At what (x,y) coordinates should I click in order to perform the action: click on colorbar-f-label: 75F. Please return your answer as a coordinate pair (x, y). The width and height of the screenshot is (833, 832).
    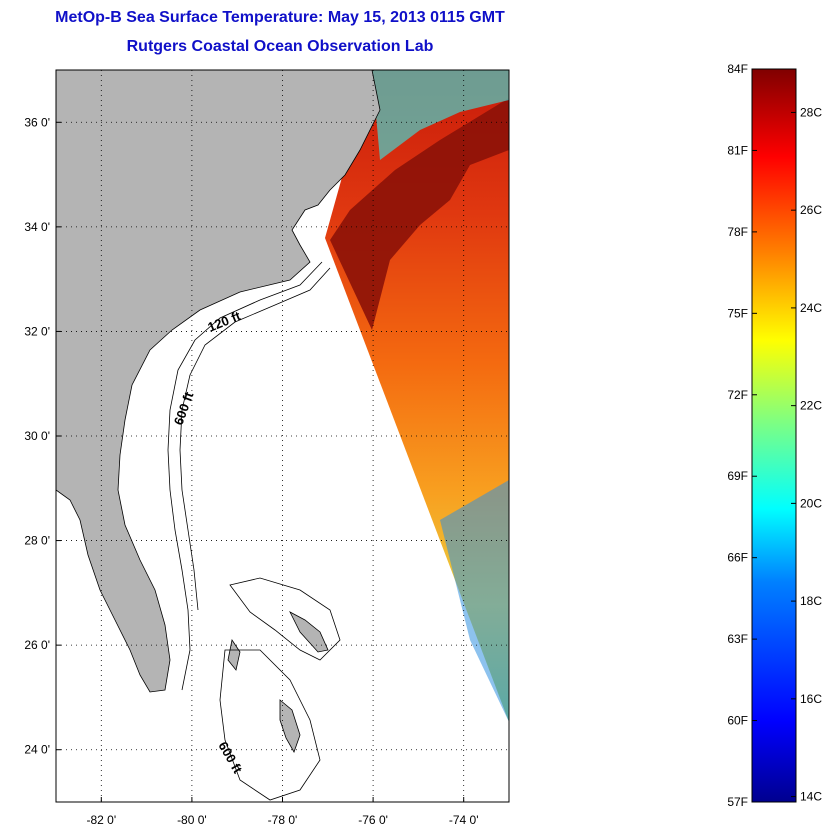
    Looking at the image, I should click on (737, 313).